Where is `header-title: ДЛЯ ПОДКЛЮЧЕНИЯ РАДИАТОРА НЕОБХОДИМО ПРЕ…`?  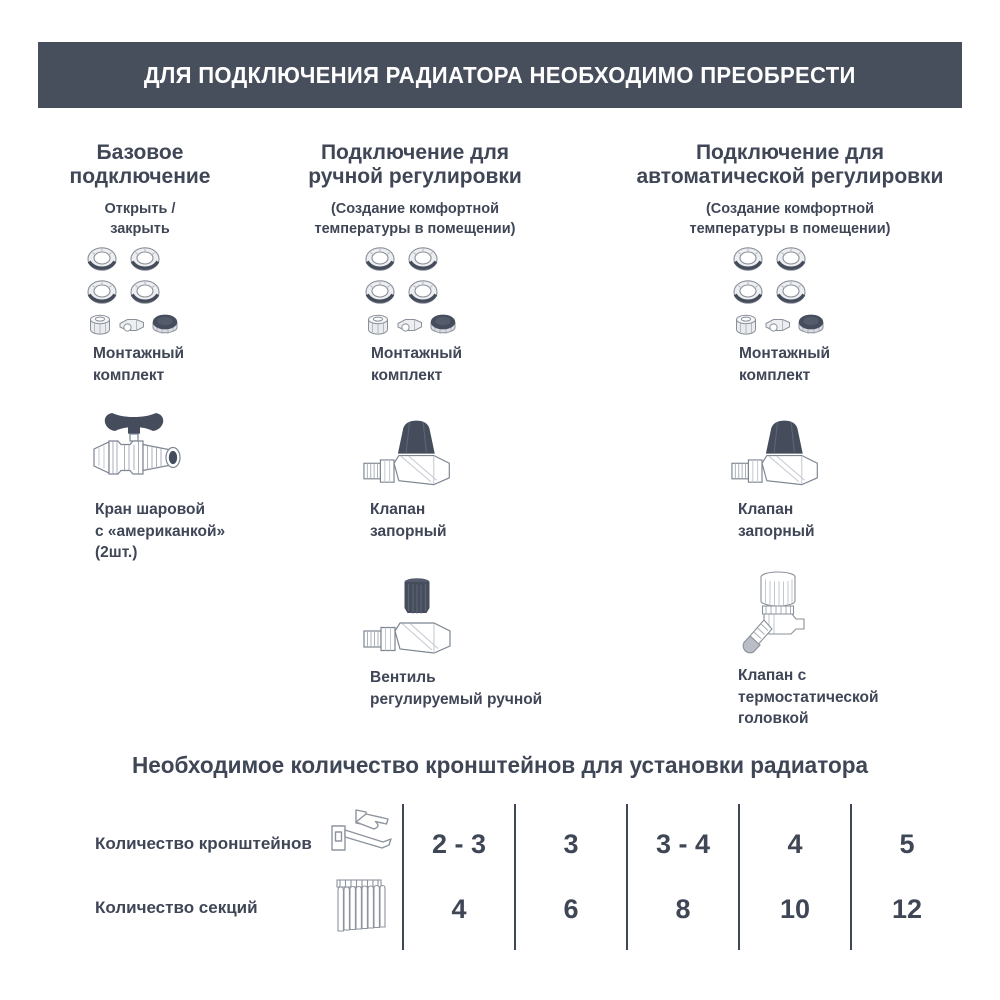
header-title: ДЛЯ ПОДКЛЮЧЕНИЯ РАДИАТОРА НЕОБХОДИМО ПРЕ… is located at coordinates (500, 74).